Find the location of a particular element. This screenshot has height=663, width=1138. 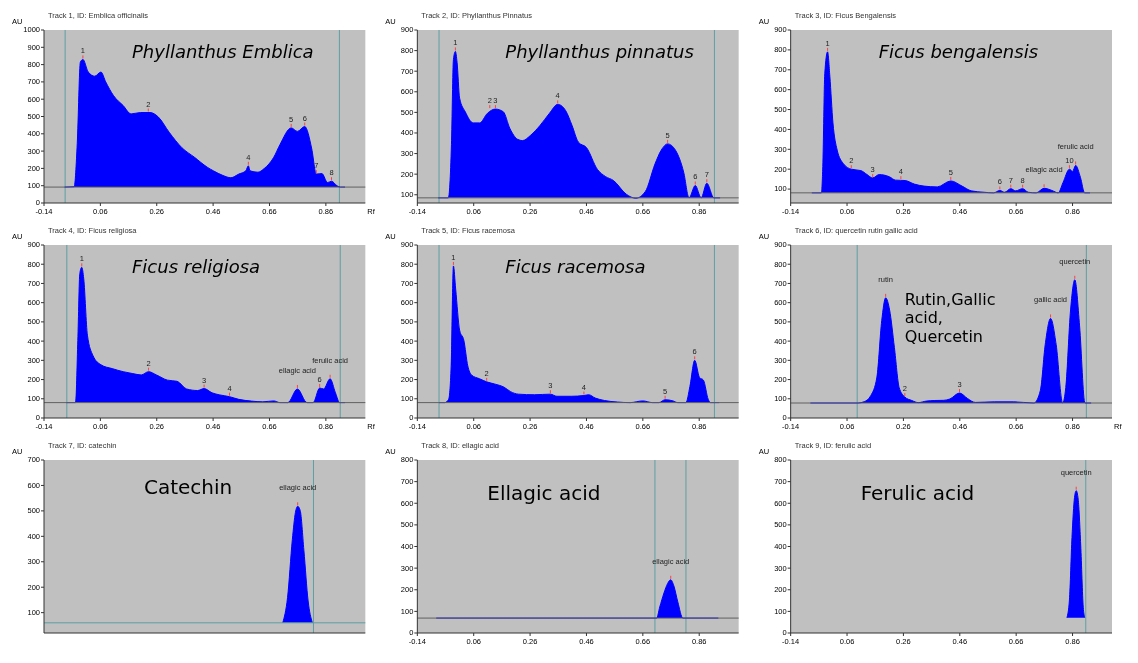

annotation: Ferulic acid is located at coordinates (917, 493).